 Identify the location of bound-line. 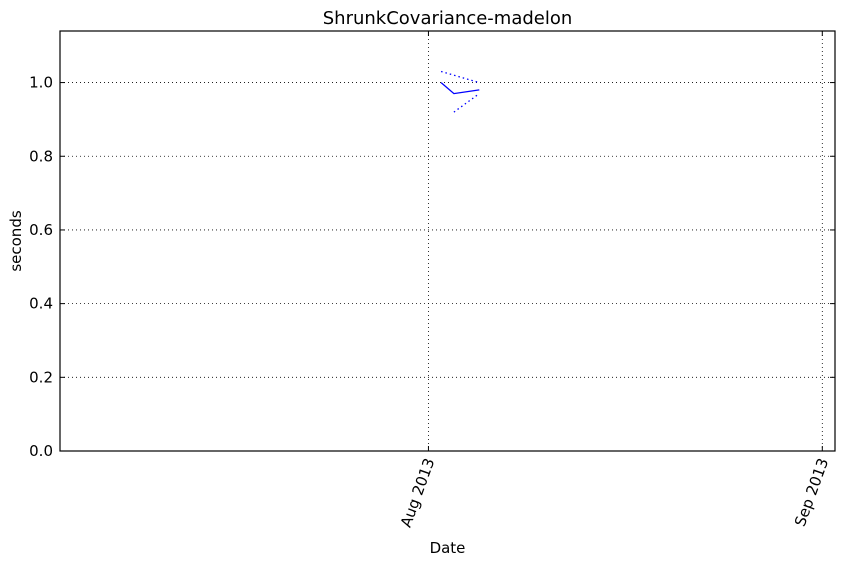
(466, 103).